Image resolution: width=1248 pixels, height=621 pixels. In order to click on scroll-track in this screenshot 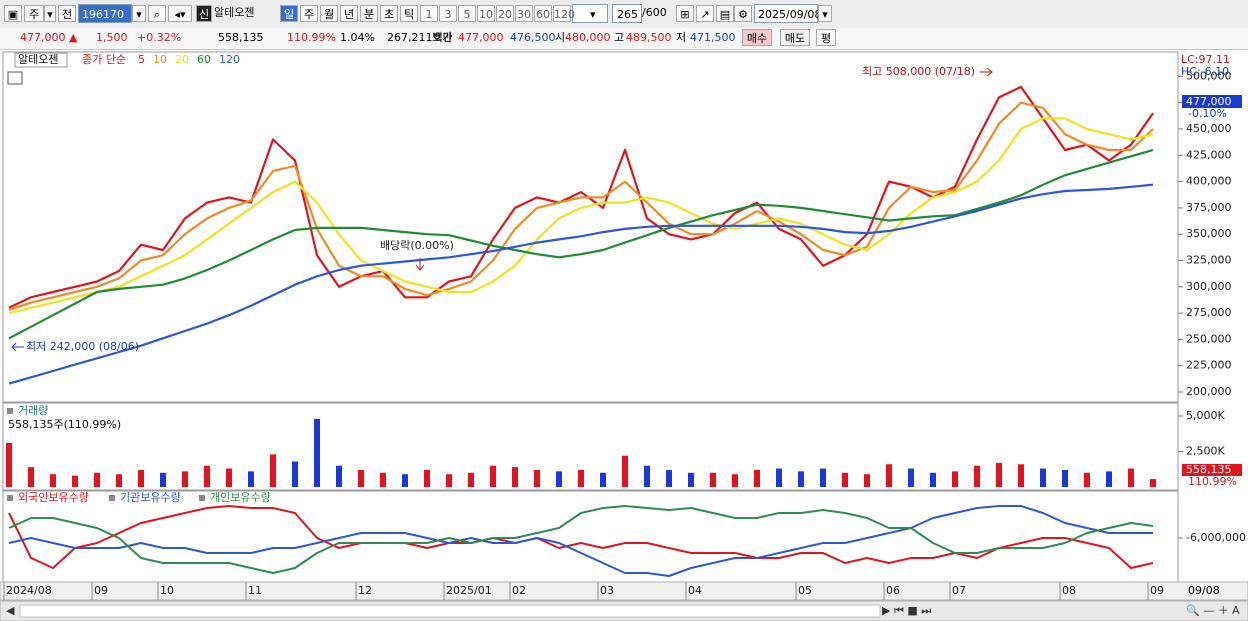, I will do `click(450, 611)`.